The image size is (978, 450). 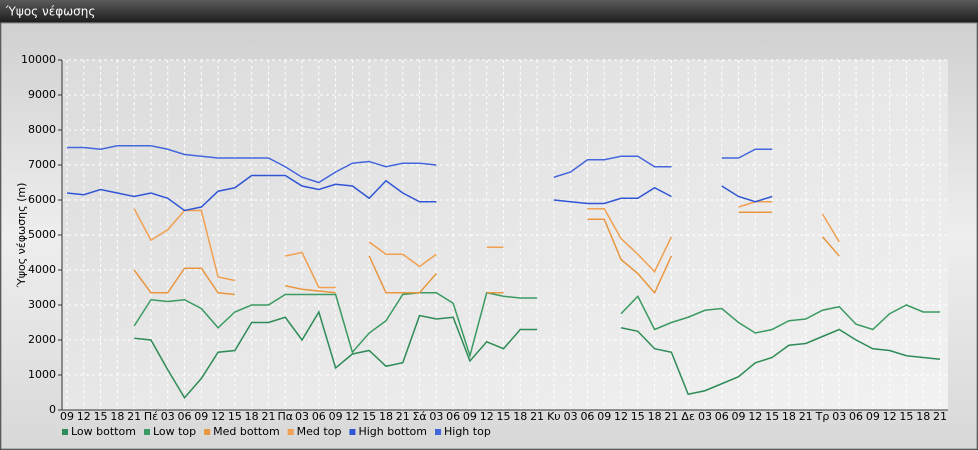 I want to click on y-tick-label: 0, so click(x=52, y=409).